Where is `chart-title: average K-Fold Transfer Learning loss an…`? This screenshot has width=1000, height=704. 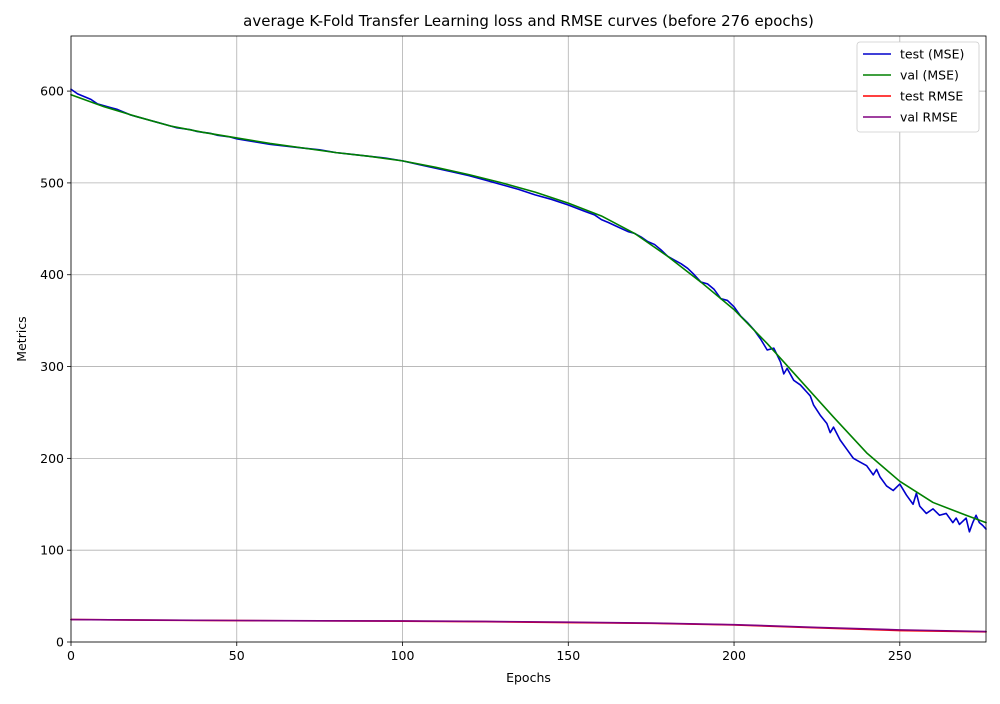 chart-title: average K-Fold Transfer Learning loss an… is located at coordinates (528, 21).